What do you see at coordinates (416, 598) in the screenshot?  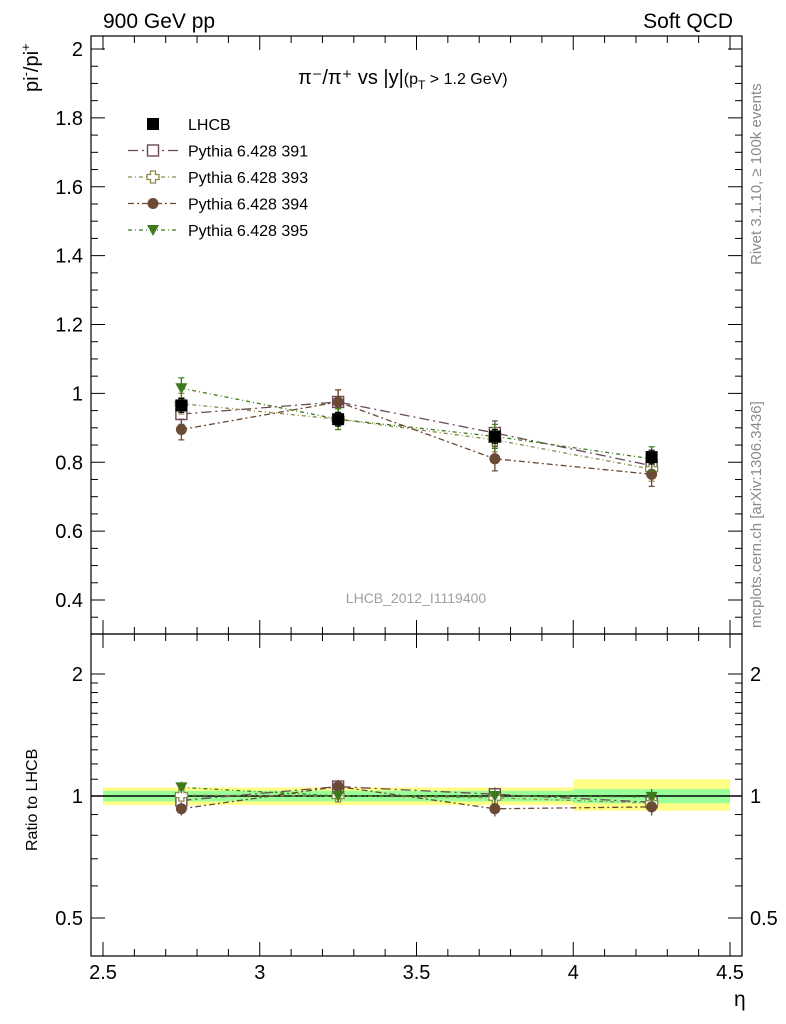 I see `analysis-watermark: LHCB_2012_I1119400` at bounding box center [416, 598].